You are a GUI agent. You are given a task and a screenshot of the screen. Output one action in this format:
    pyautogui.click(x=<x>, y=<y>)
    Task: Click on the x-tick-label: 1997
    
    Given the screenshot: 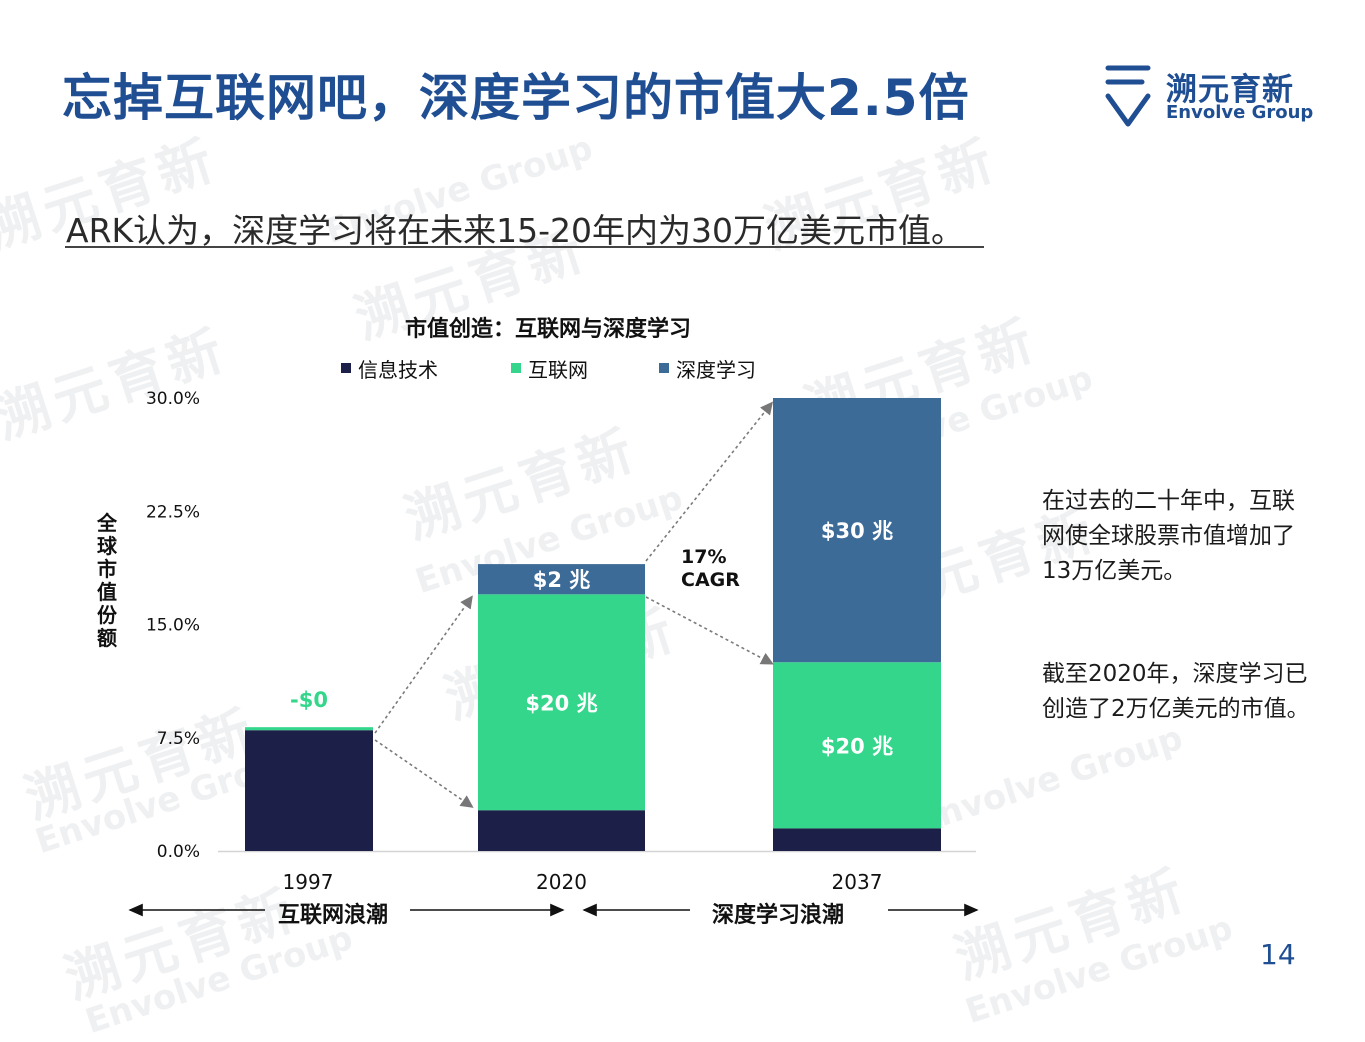 What is the action you would take?
    pyautogui.click(x=308, y=882)
    